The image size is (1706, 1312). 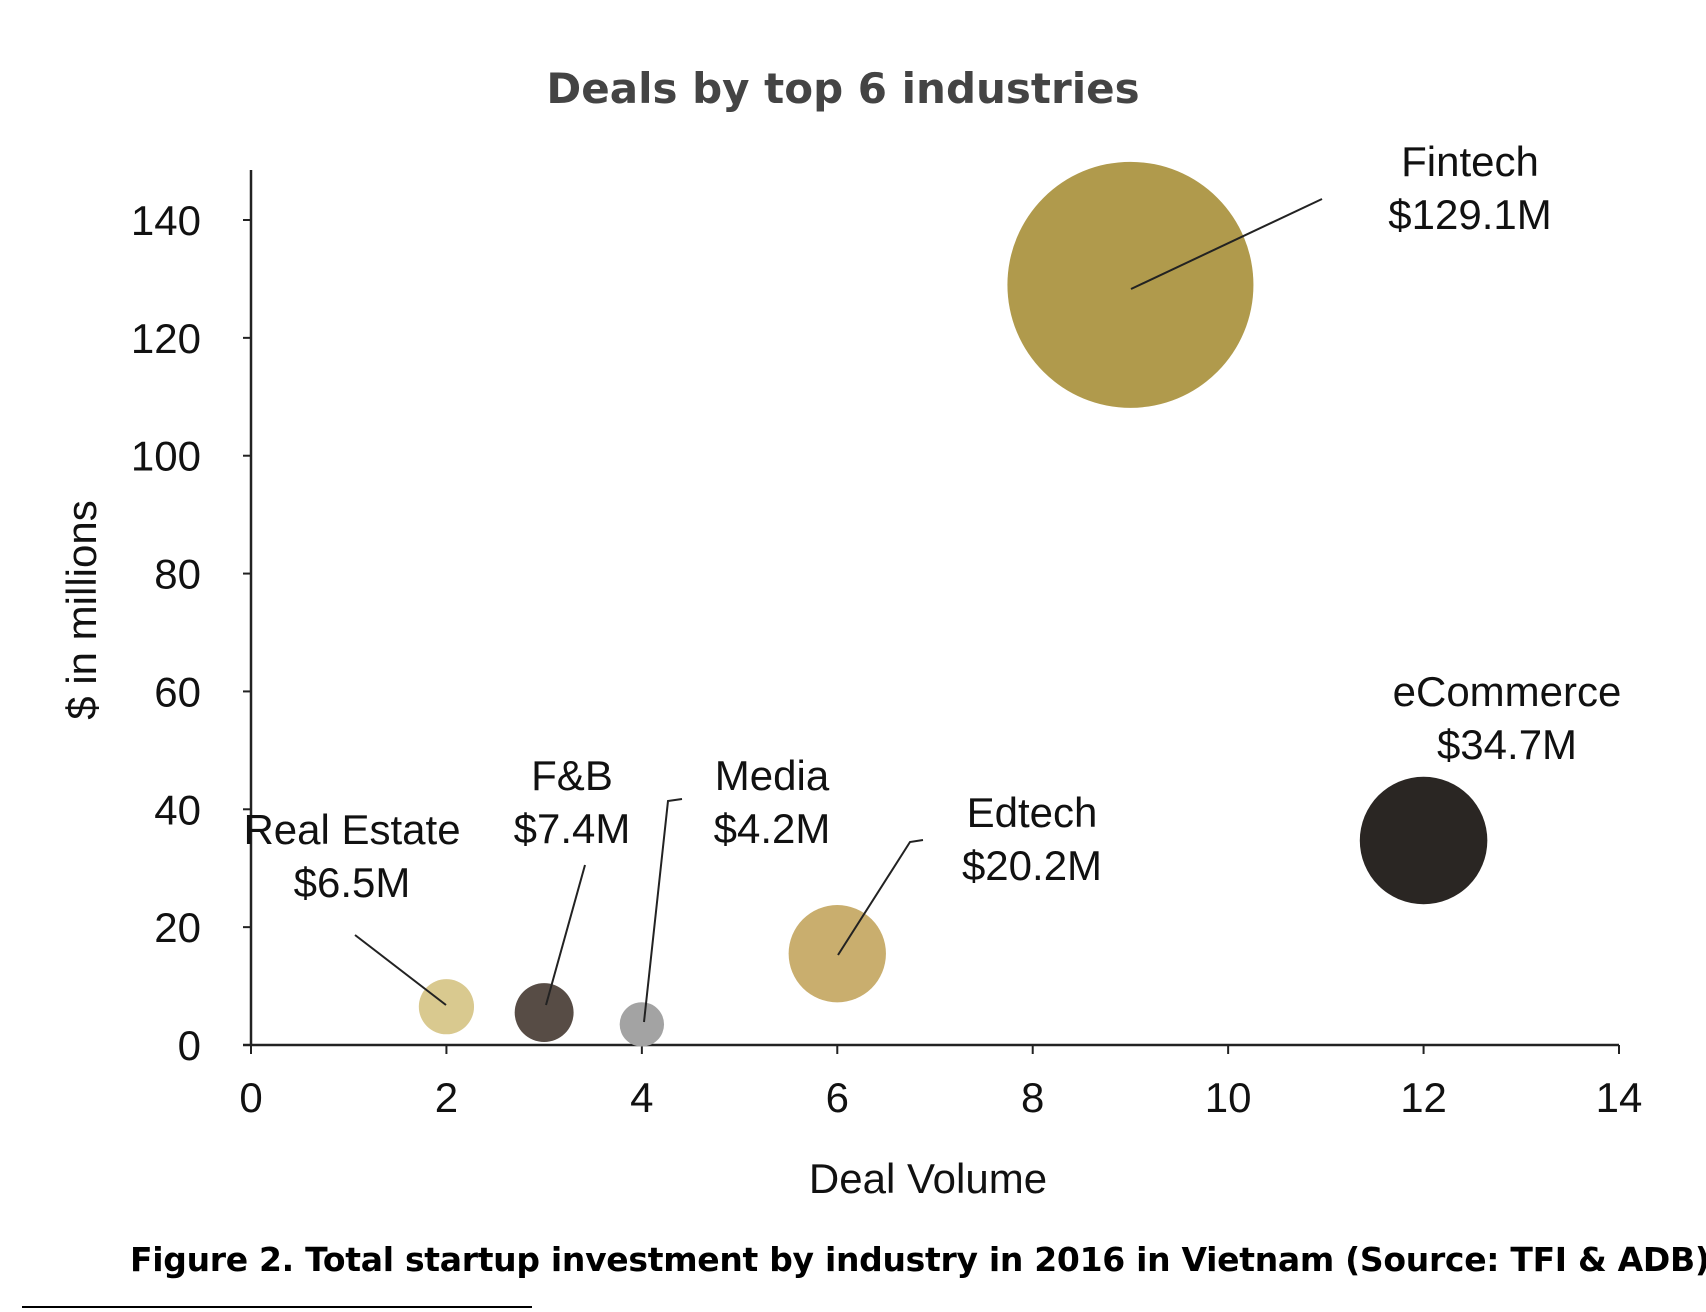 I want to click on x-tick-label: 4, so click(x=641, y=1097).